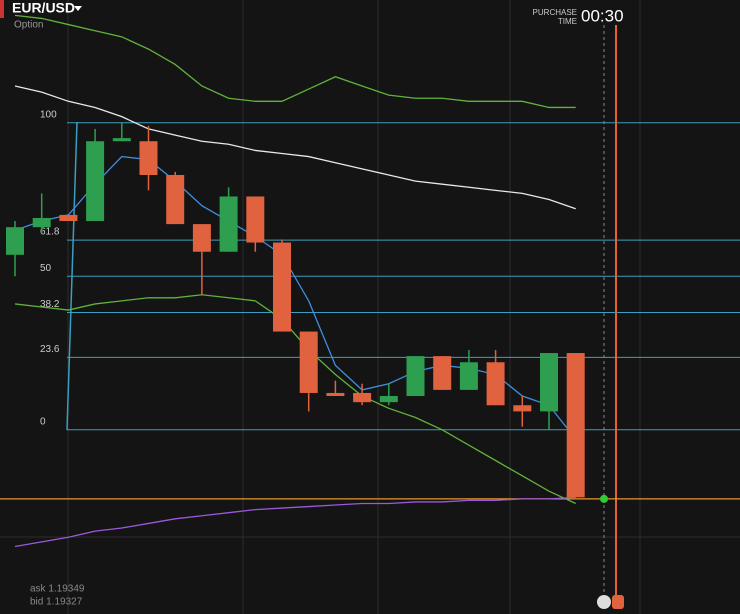 This screenshot has width=740, height=614. I want to click on subtitle: Option, so click(28, 25).